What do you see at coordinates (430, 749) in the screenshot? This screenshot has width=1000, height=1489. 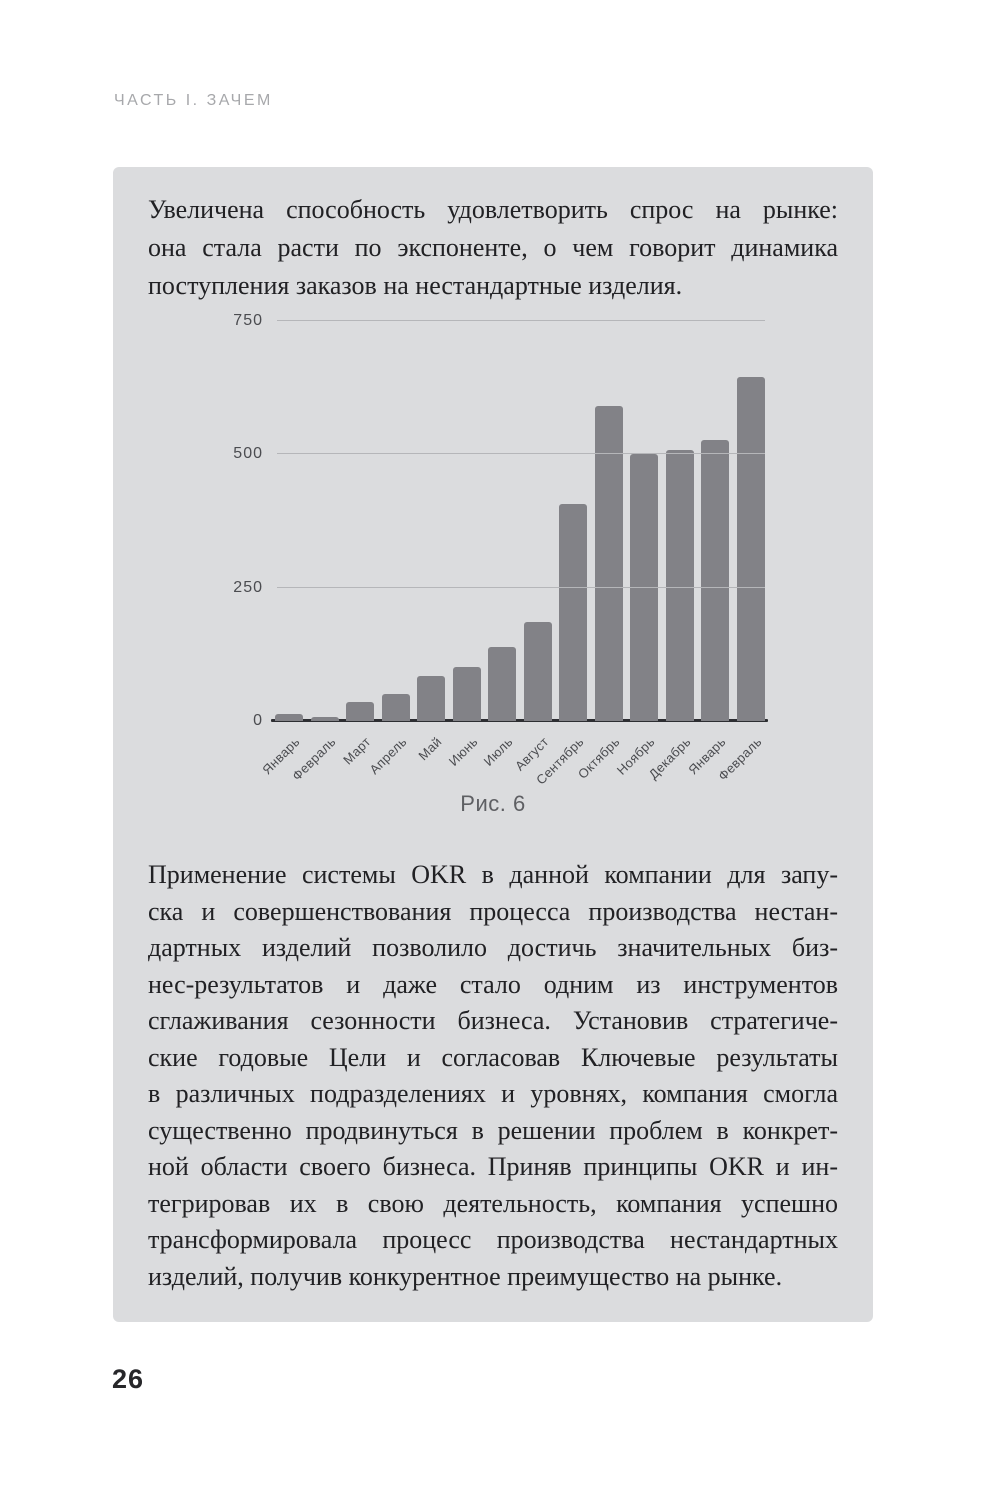 I see `x-axis-tick-label: Май` at bounding box center [430, 749].